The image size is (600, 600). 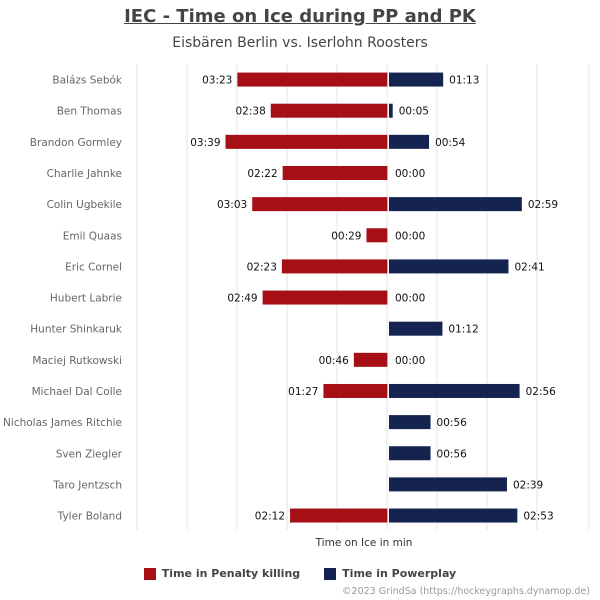 What do you see at coordinates (149, 573) in the screenshot?
I see `legend-swatch-pk` at bounding box center [149, 573].